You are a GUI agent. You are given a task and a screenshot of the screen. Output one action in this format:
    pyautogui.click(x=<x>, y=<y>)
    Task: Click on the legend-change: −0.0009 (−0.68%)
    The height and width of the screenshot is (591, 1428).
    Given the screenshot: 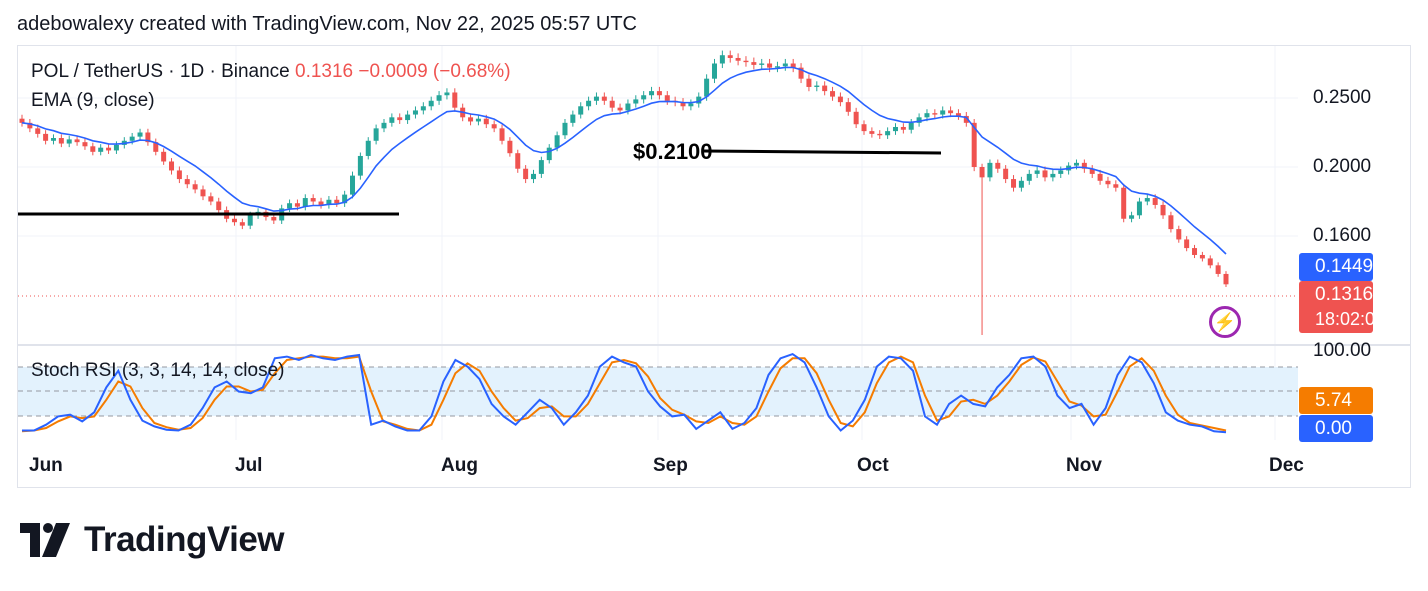 What is the action you would take?
    pyautogui.click(x=434, y=71)
    